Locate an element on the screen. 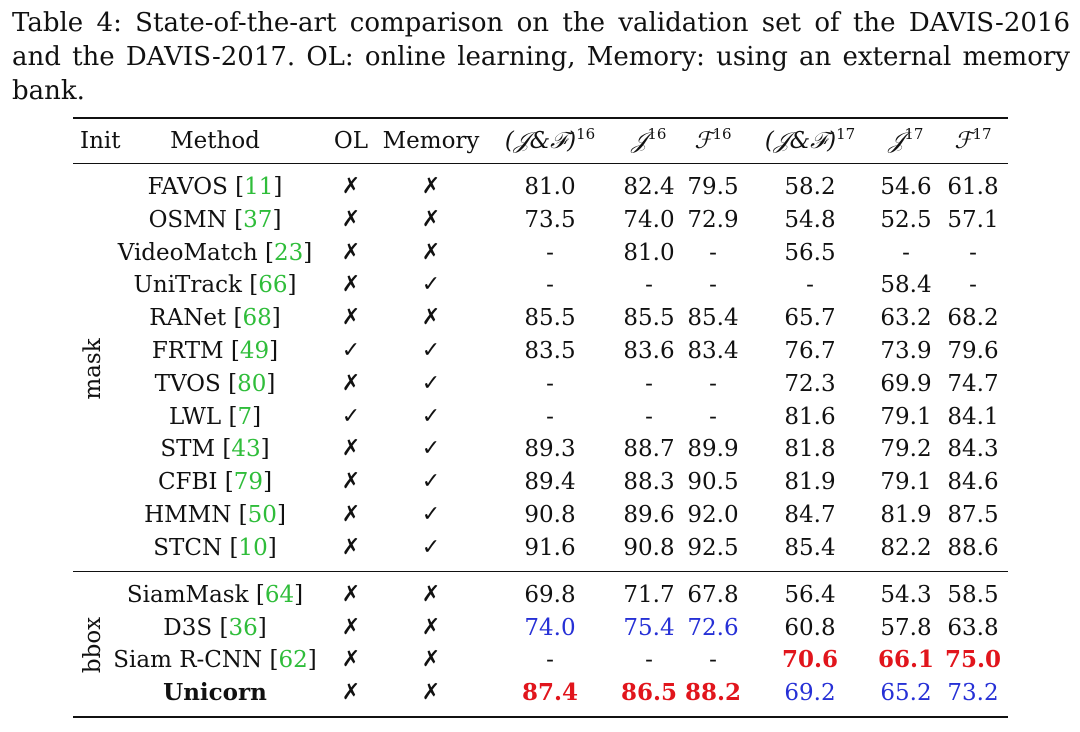 Image resolution: width=1080 pixels, height=732 pixels. value-cell: 56.4 is located at coordinates (810, 595).